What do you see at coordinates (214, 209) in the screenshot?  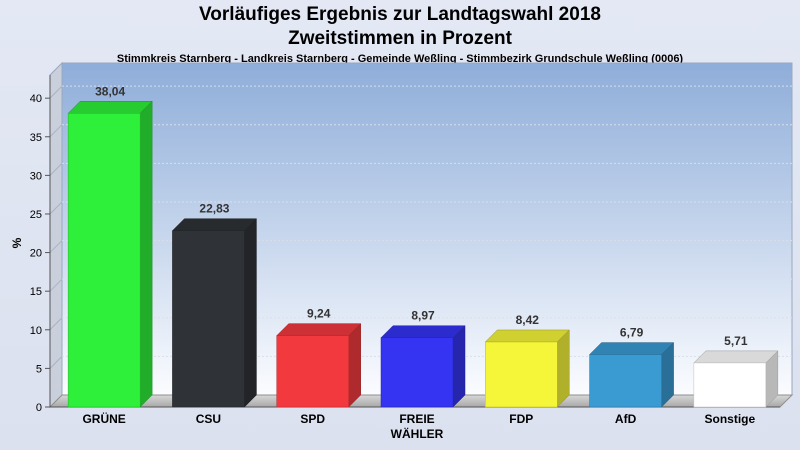 I see `data-label: 22,83` at bounding box center [214, 209].